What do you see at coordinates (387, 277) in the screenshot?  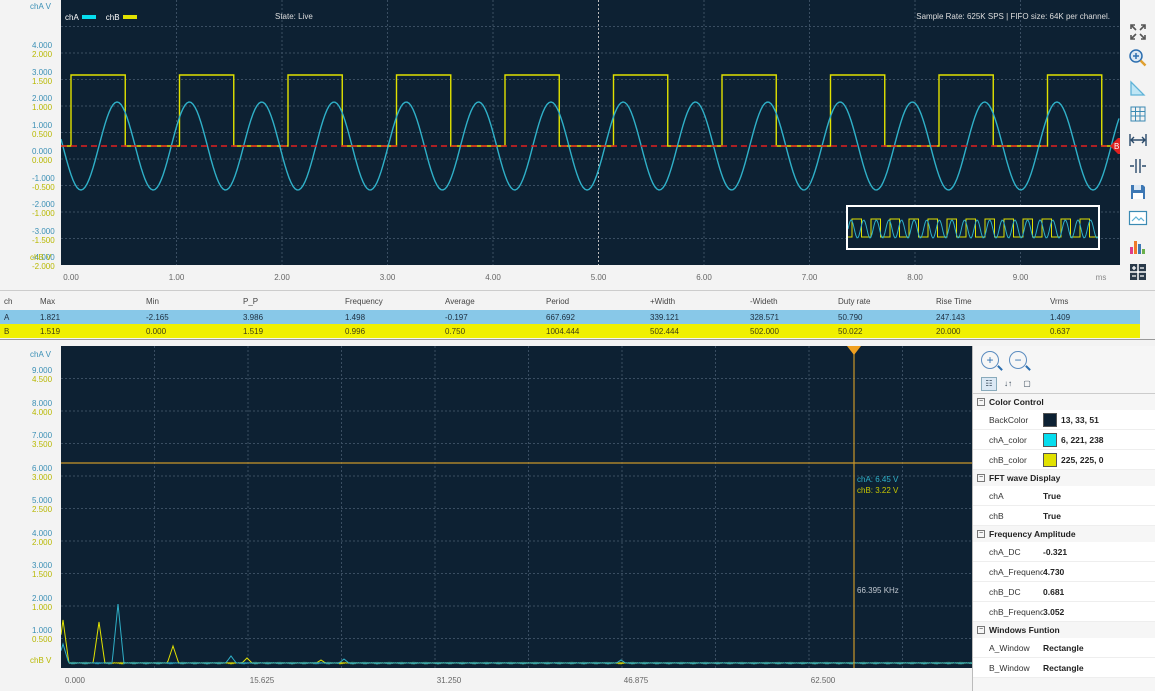 I see `x-tick-label: 3.00` at bounding box center [387, 277].